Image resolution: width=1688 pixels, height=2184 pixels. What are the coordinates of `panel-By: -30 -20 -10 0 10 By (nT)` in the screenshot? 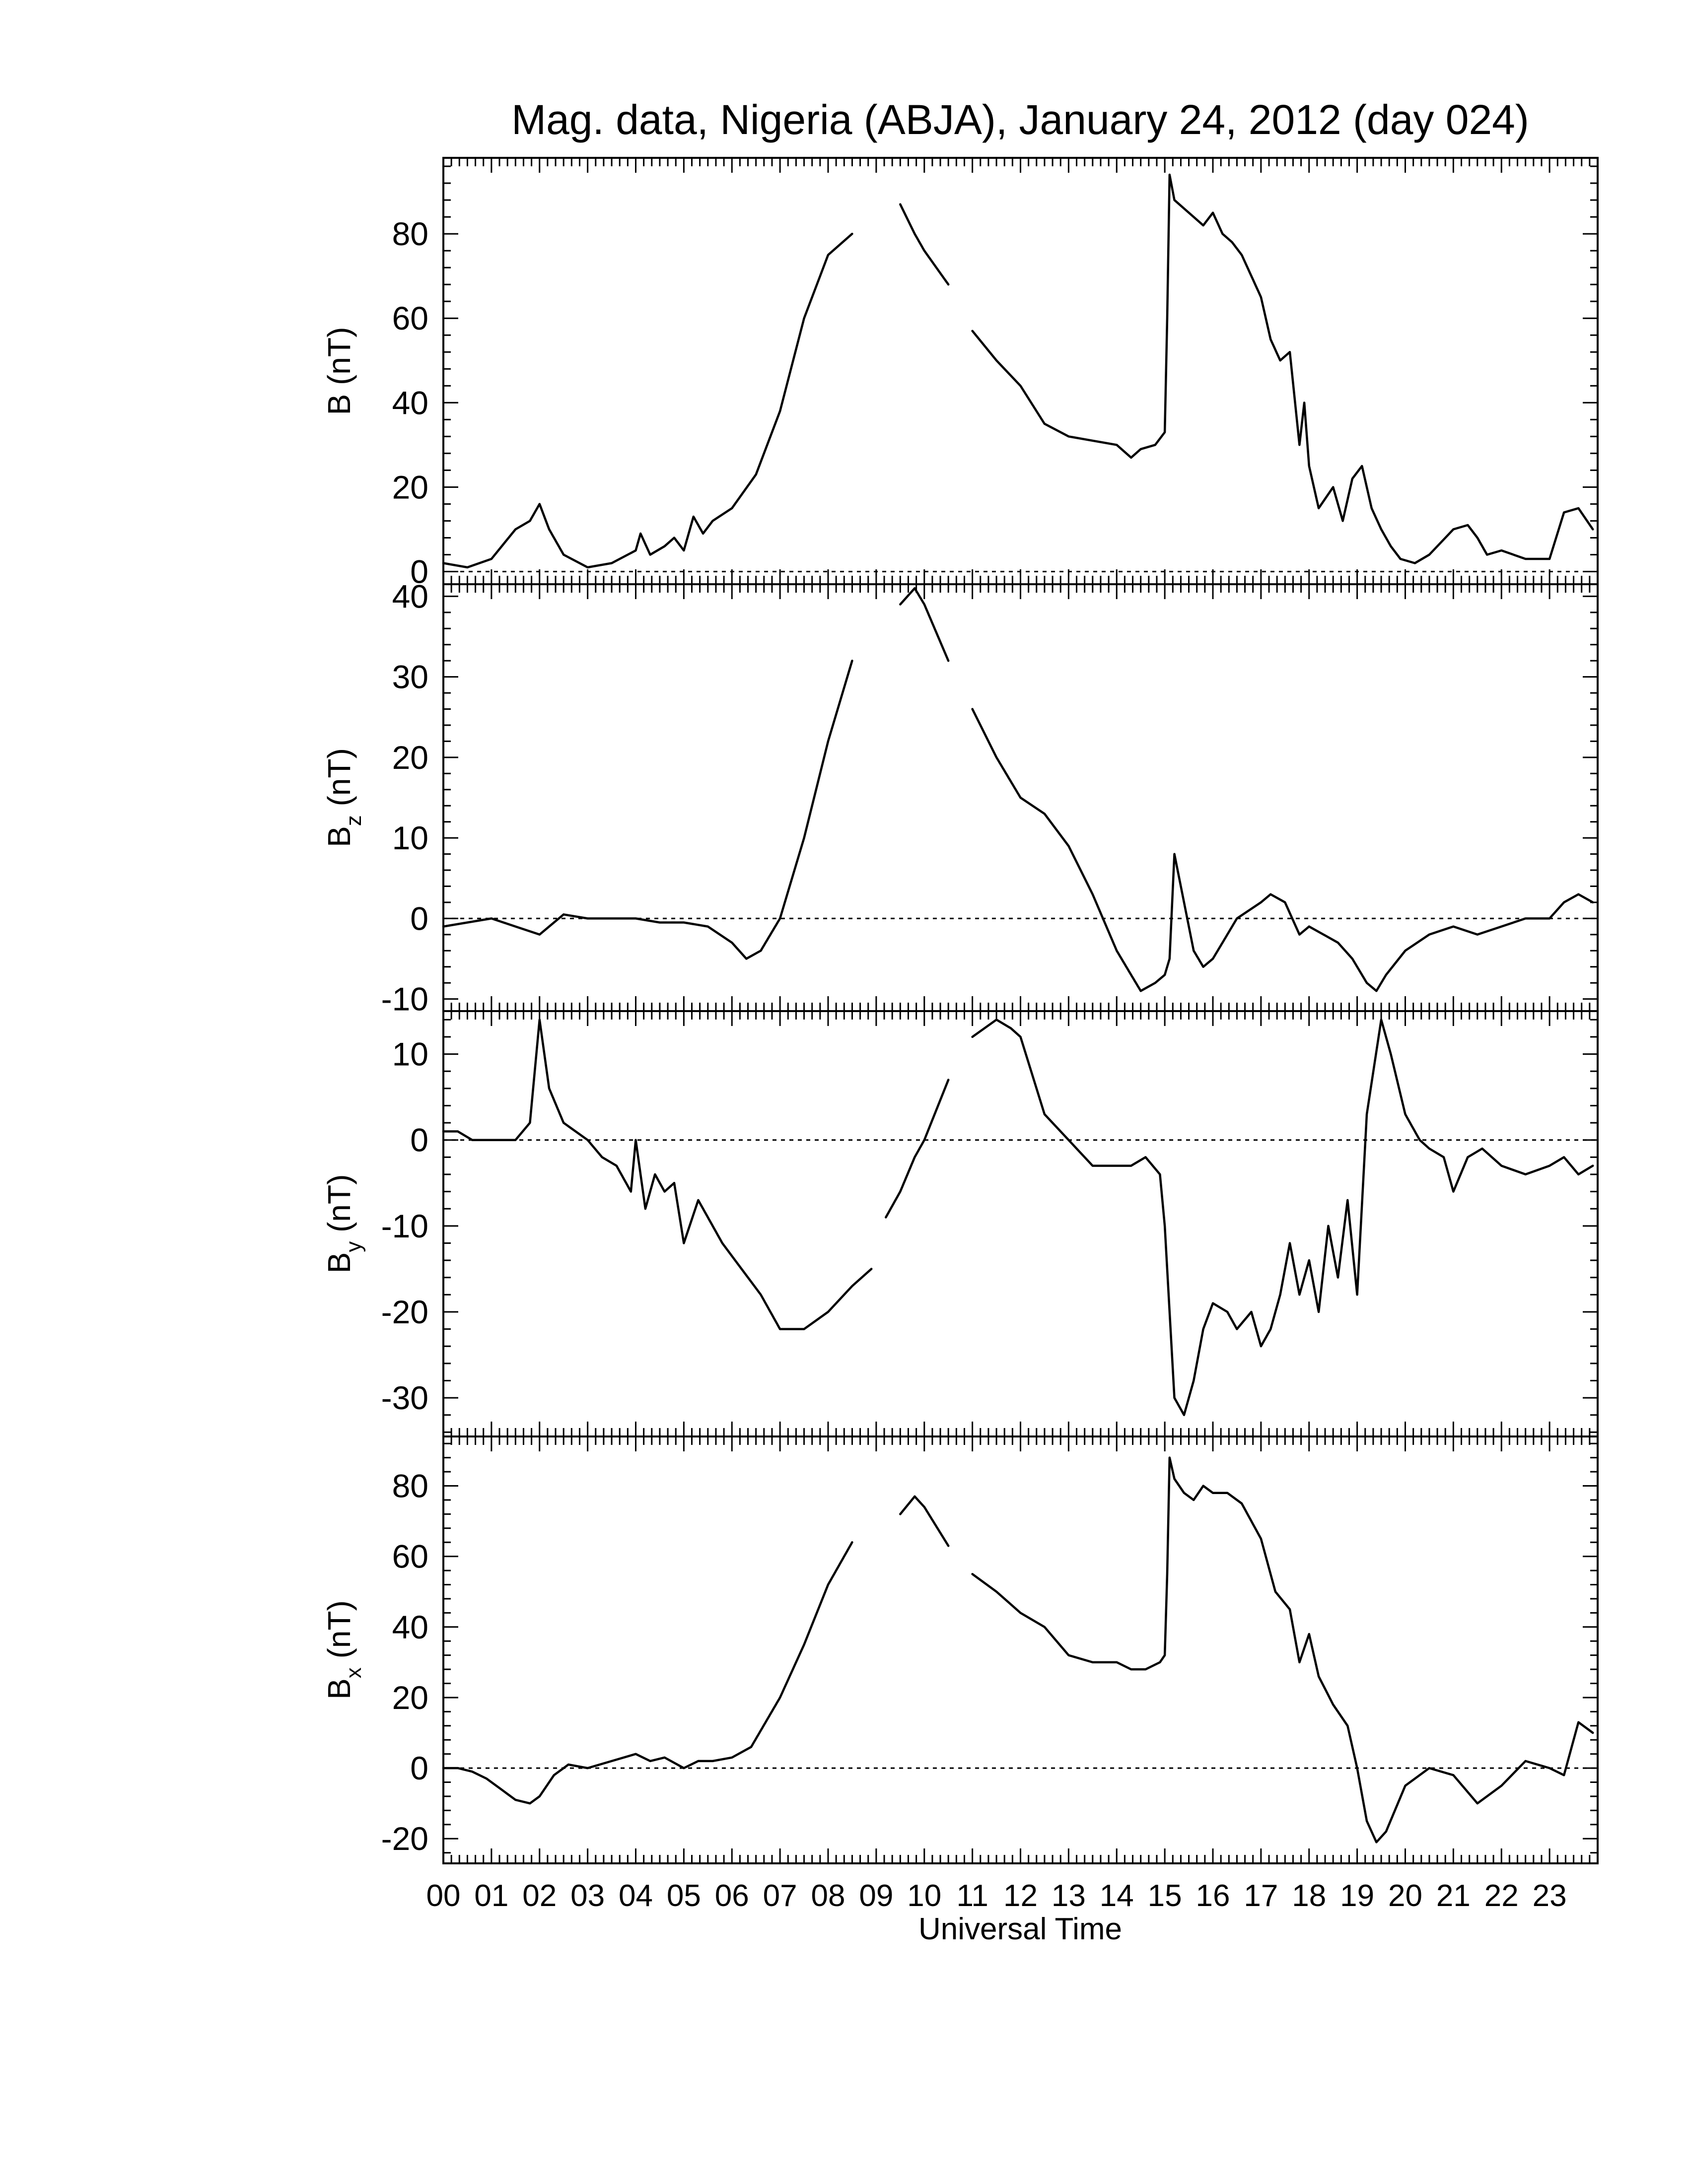 It's located at (960, 1223).